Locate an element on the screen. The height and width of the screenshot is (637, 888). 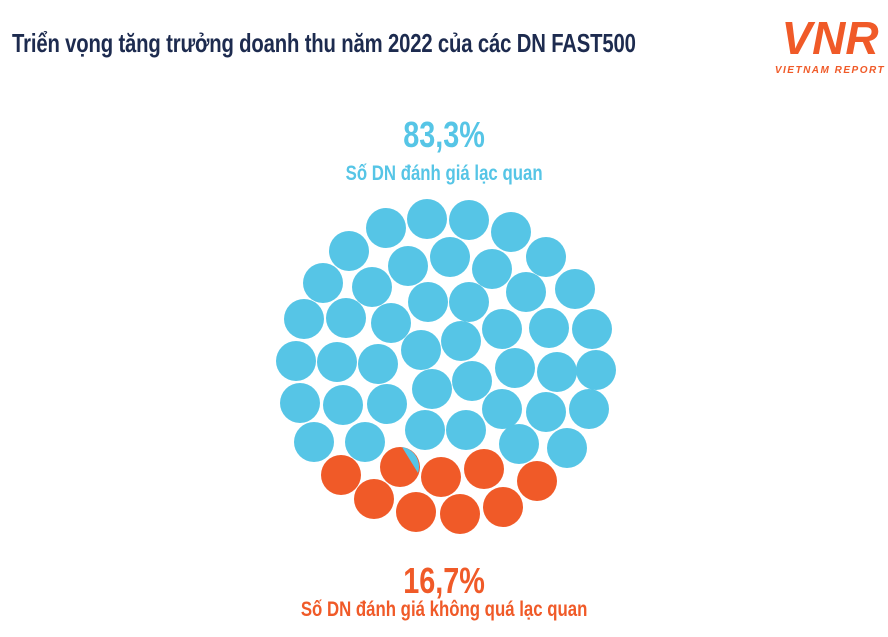
logo-mark: VNR is located at coordinates (829, 38).